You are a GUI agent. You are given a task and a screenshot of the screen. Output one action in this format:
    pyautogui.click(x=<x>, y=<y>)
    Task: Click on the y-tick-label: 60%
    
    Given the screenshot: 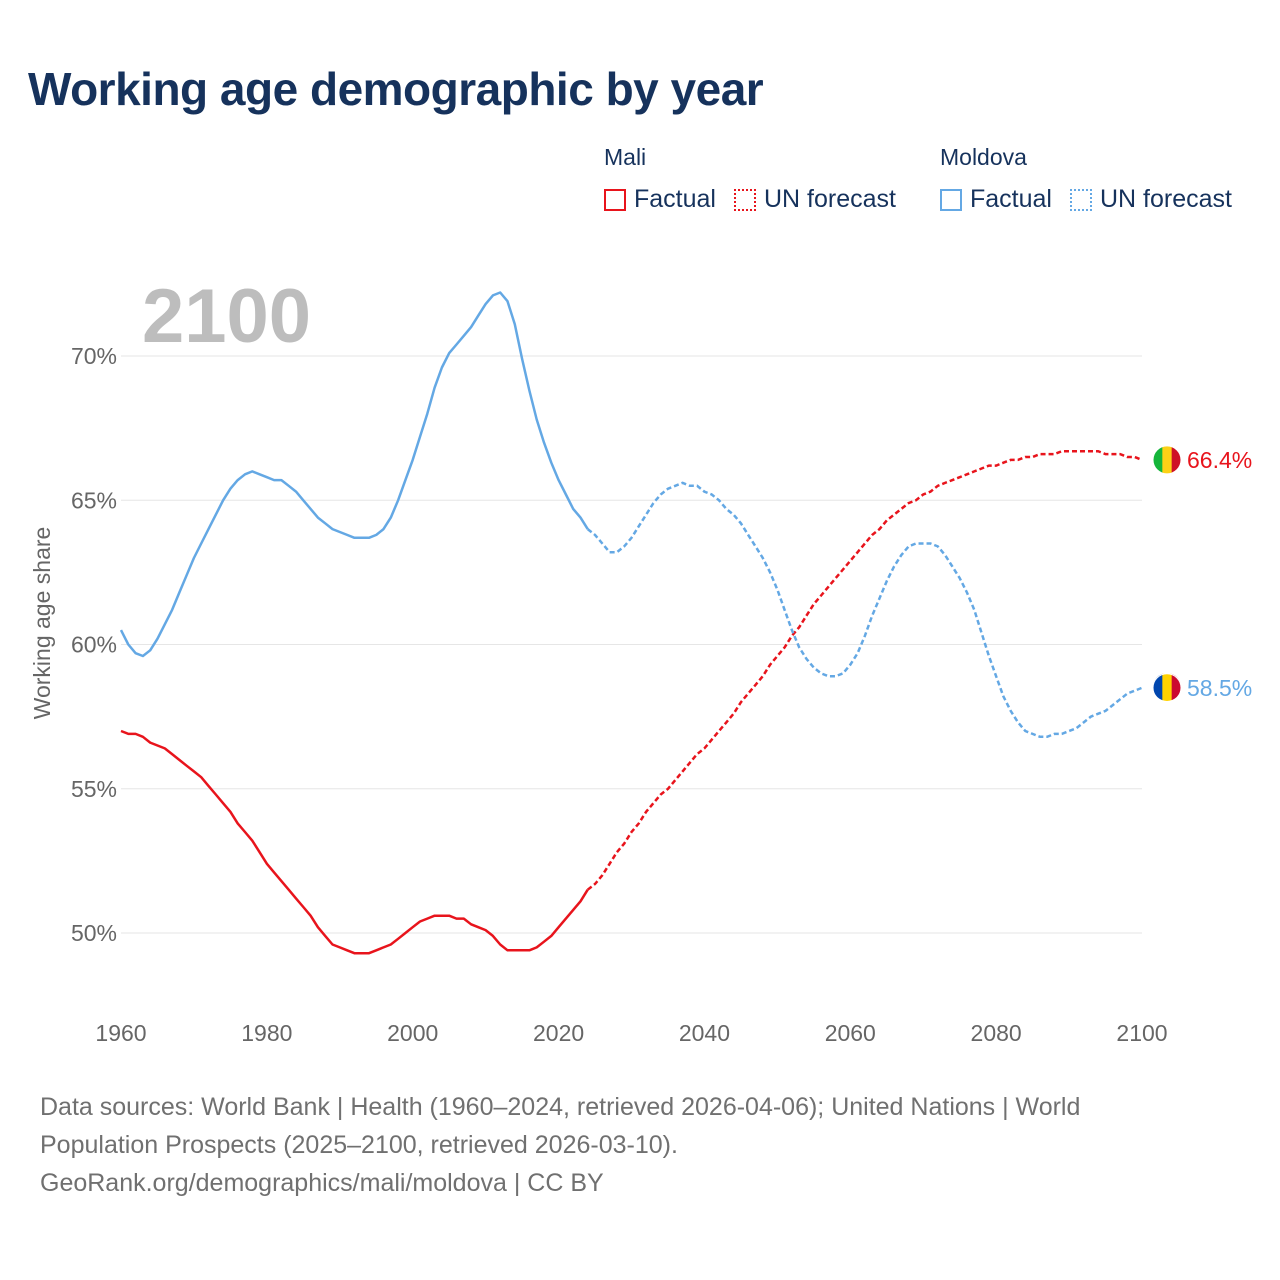 What is the action you would take?
    pyautogui.click(x=94, y=645)
    